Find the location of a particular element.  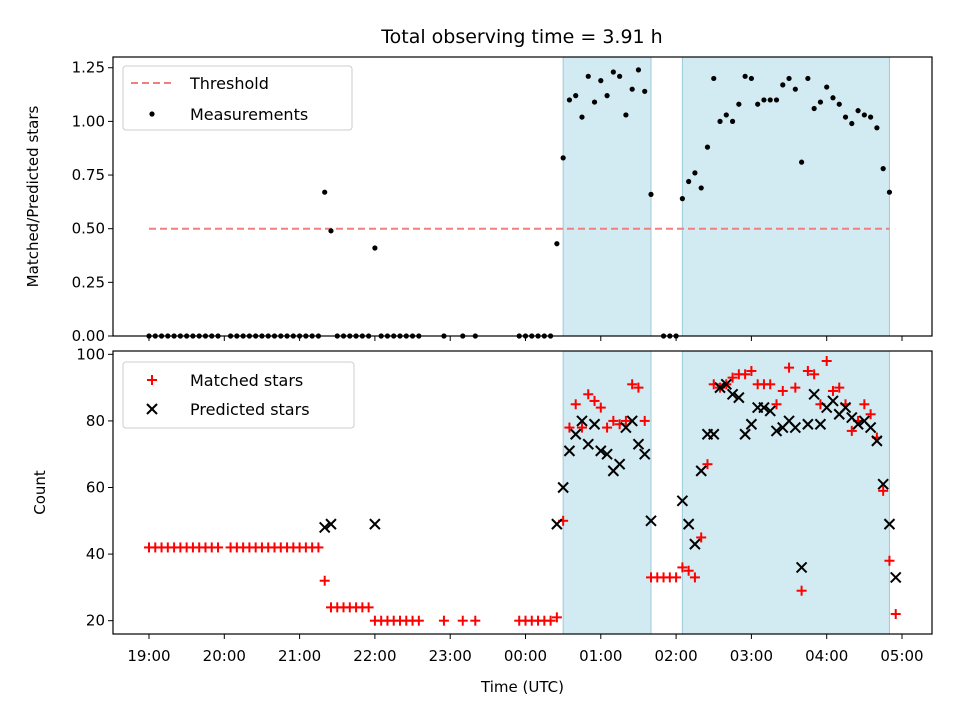

x-tick-label: 00:00 is located at coordinates (525, 656).